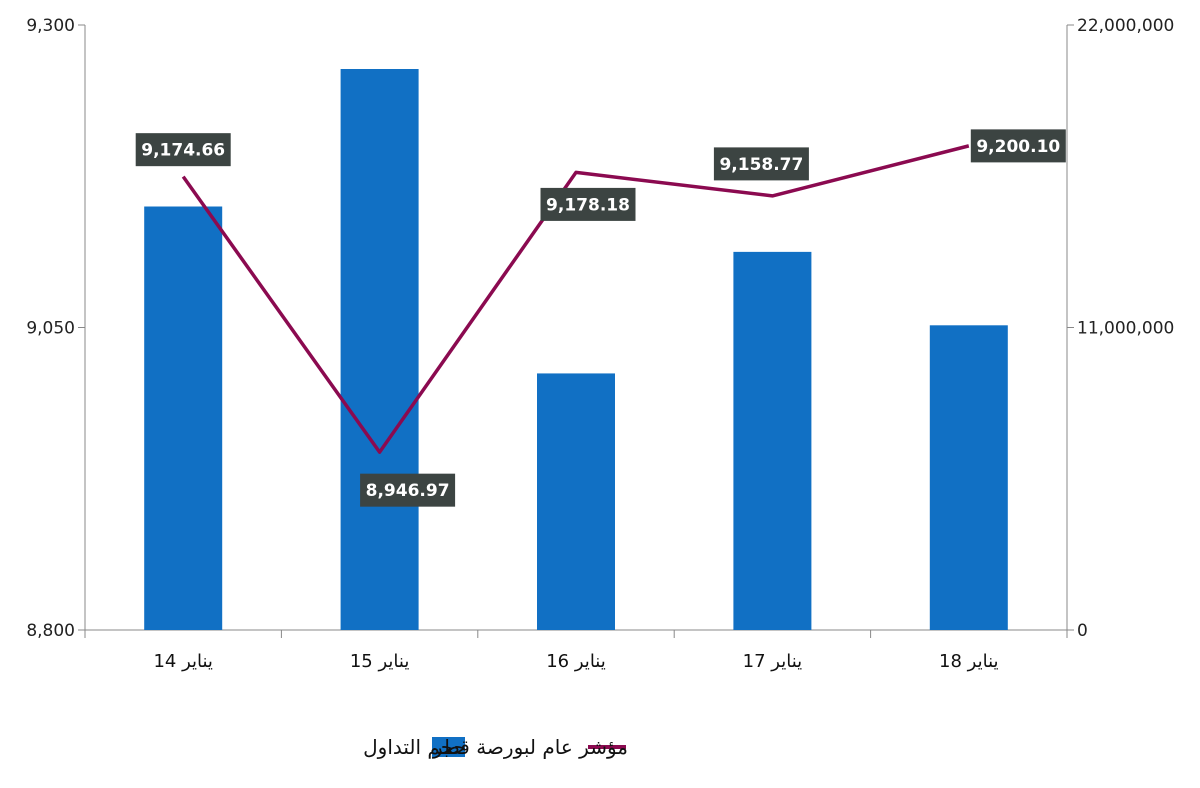  I want to click on left-tick-label: 8,800, so click(50, 631).